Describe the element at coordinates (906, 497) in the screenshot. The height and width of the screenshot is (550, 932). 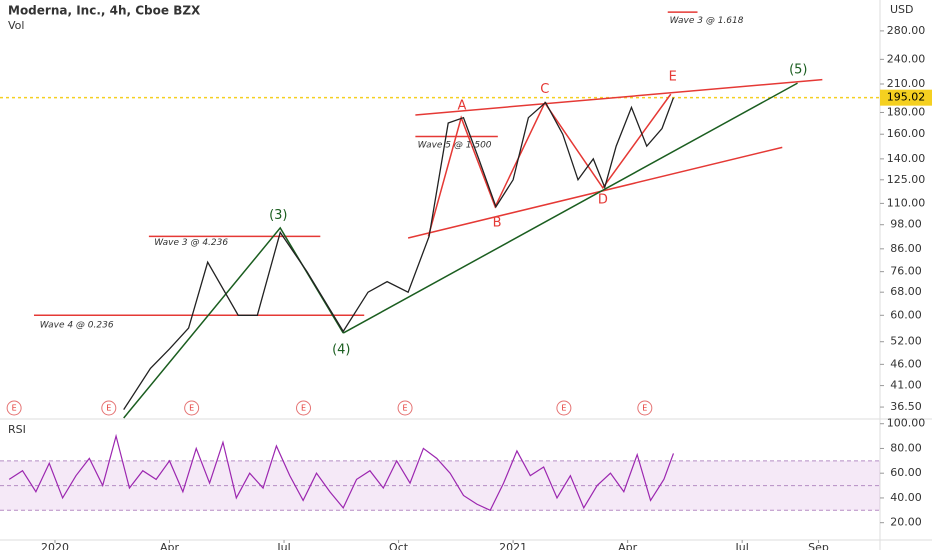
I see `rsi-y-tick-label: 40.00` at that location.